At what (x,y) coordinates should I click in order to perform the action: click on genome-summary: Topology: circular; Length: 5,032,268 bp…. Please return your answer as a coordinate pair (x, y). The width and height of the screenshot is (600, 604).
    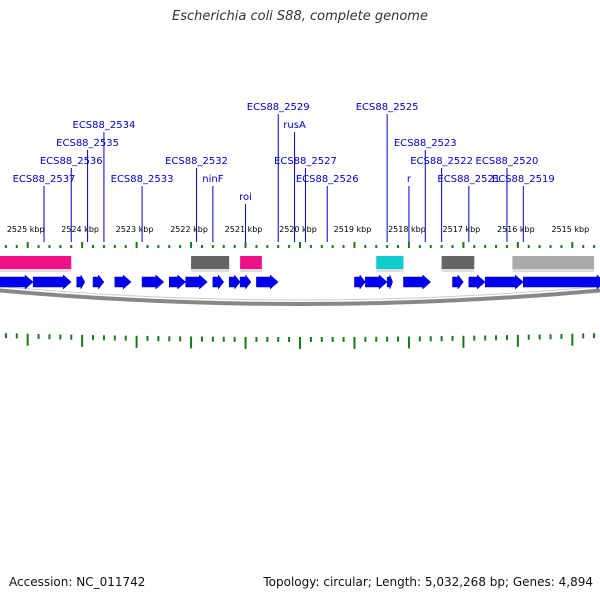
    Looking at the image, I should click on (428, 582).